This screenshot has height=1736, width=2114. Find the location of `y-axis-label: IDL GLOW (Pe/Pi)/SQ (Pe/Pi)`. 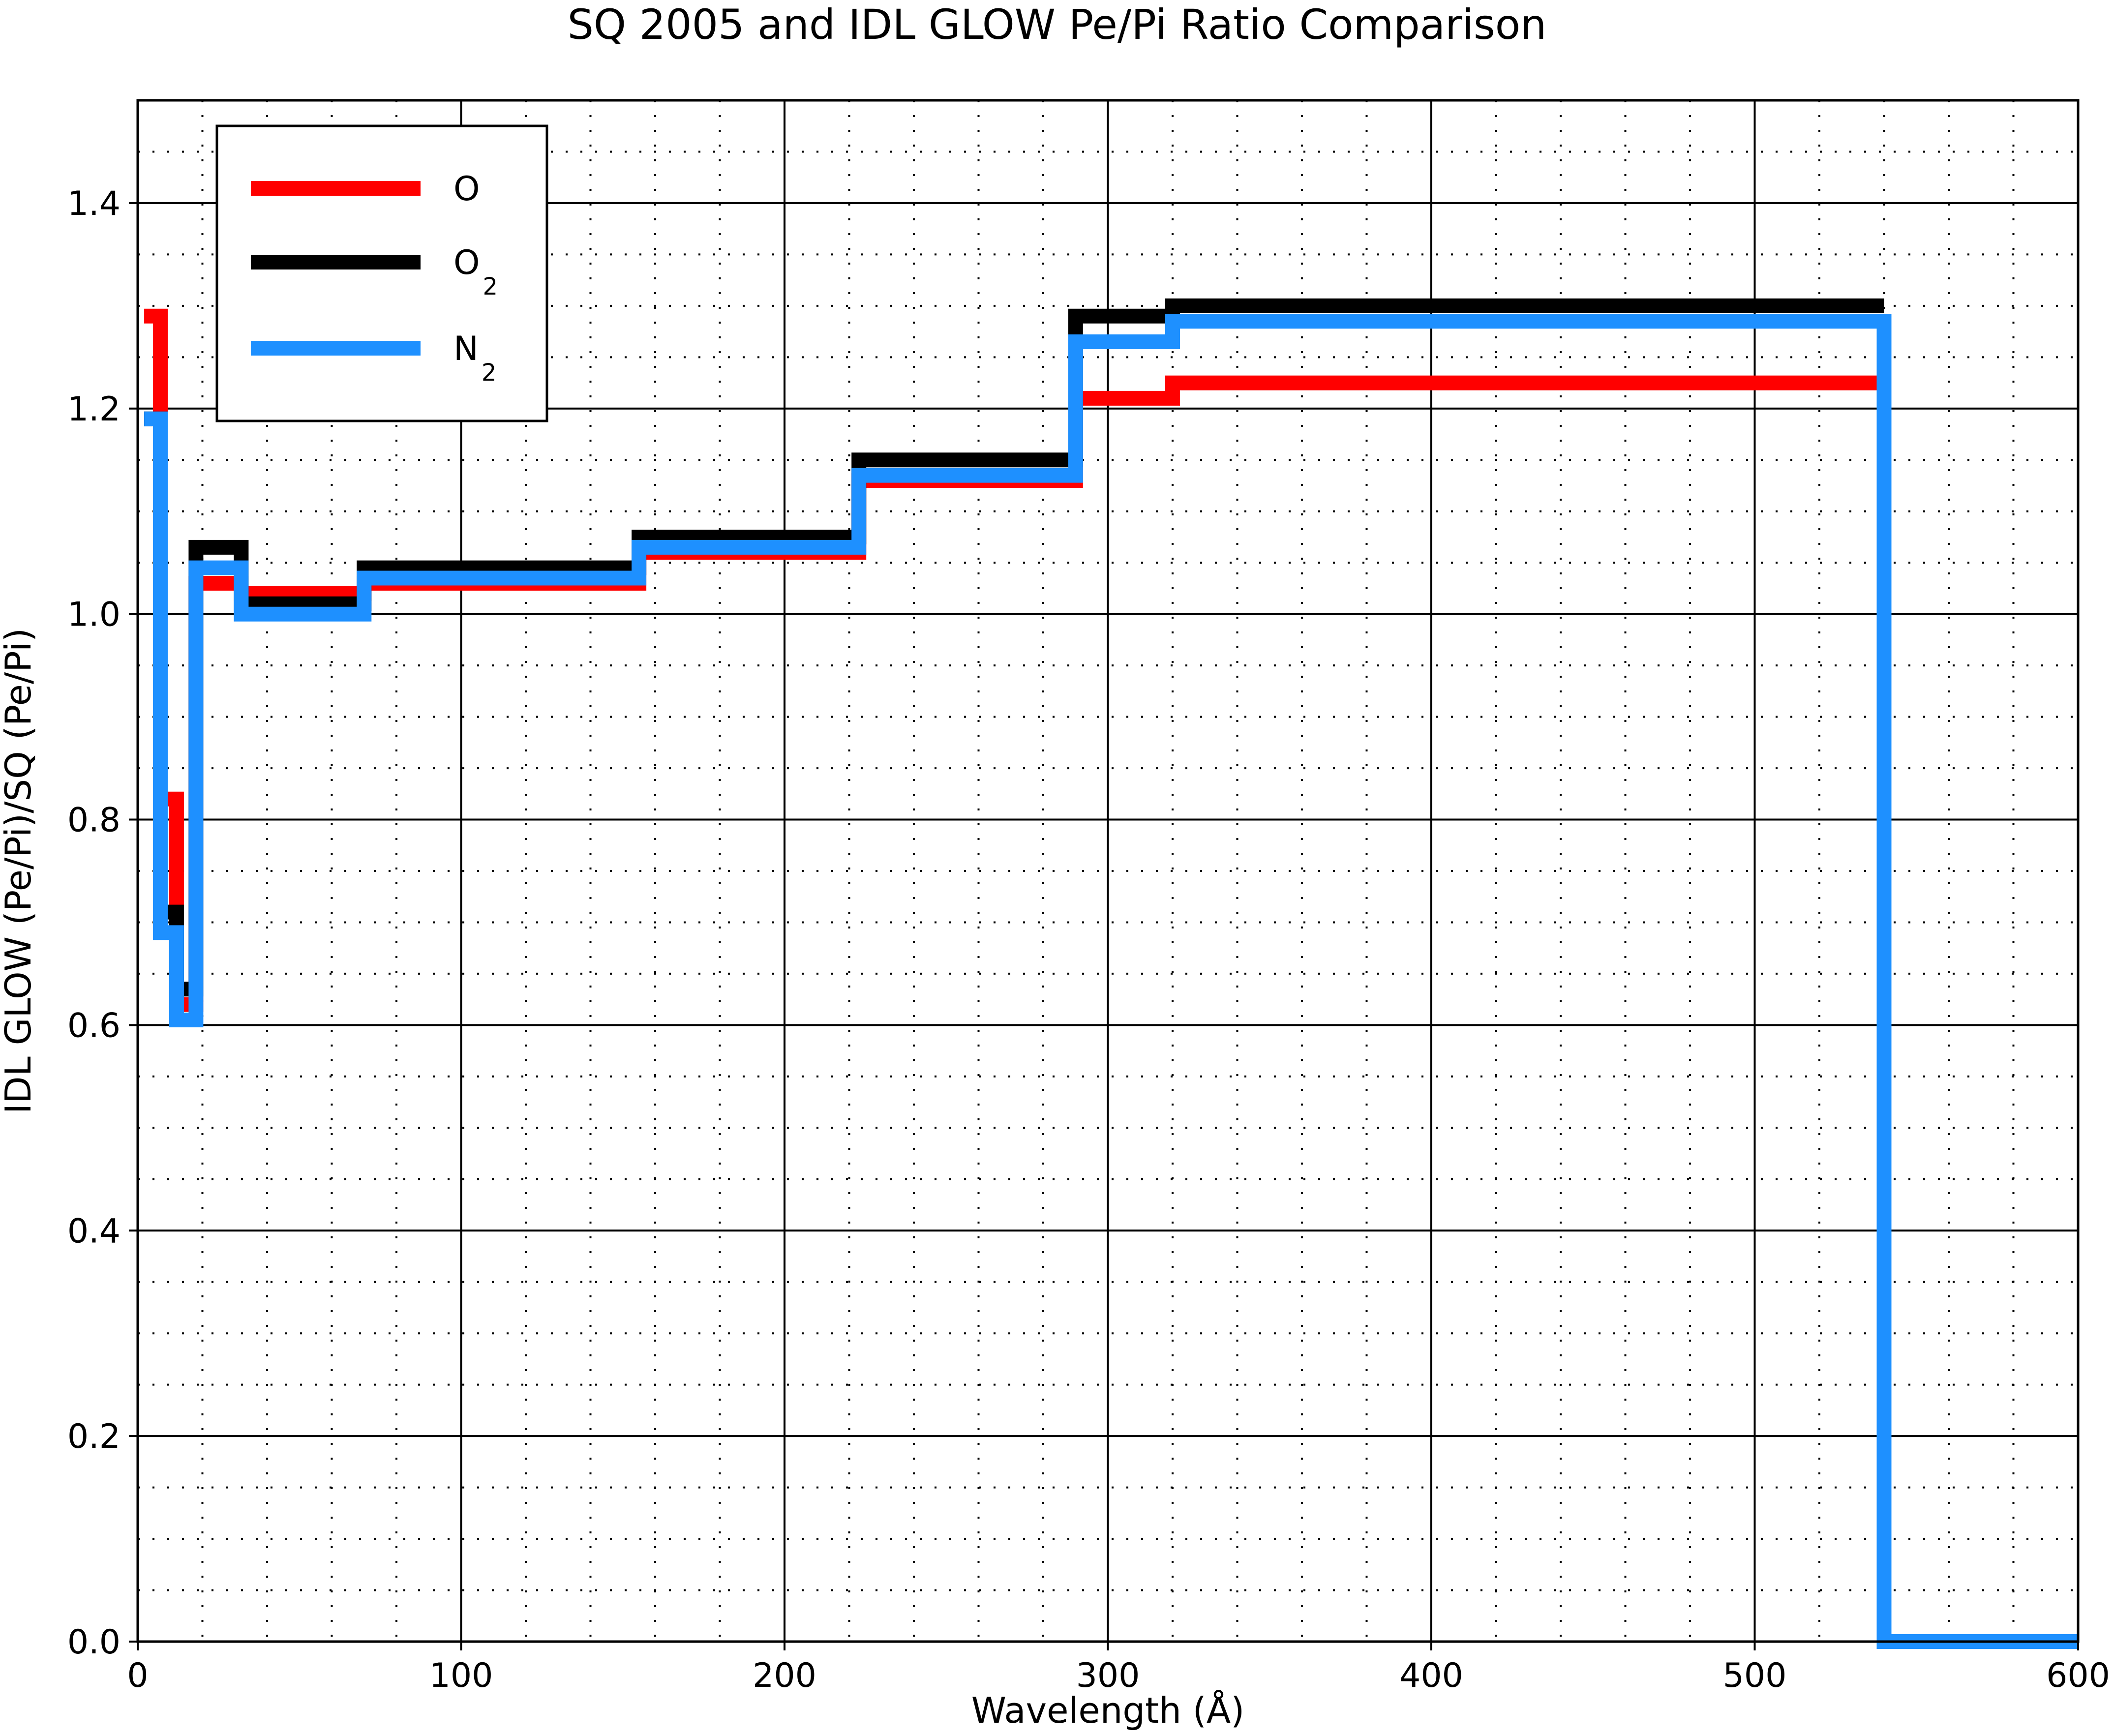

y-axis-label: IDL GLOW (Pe/Pi)/SQ (Pe/Pi) is located at coordinates (19, 871).